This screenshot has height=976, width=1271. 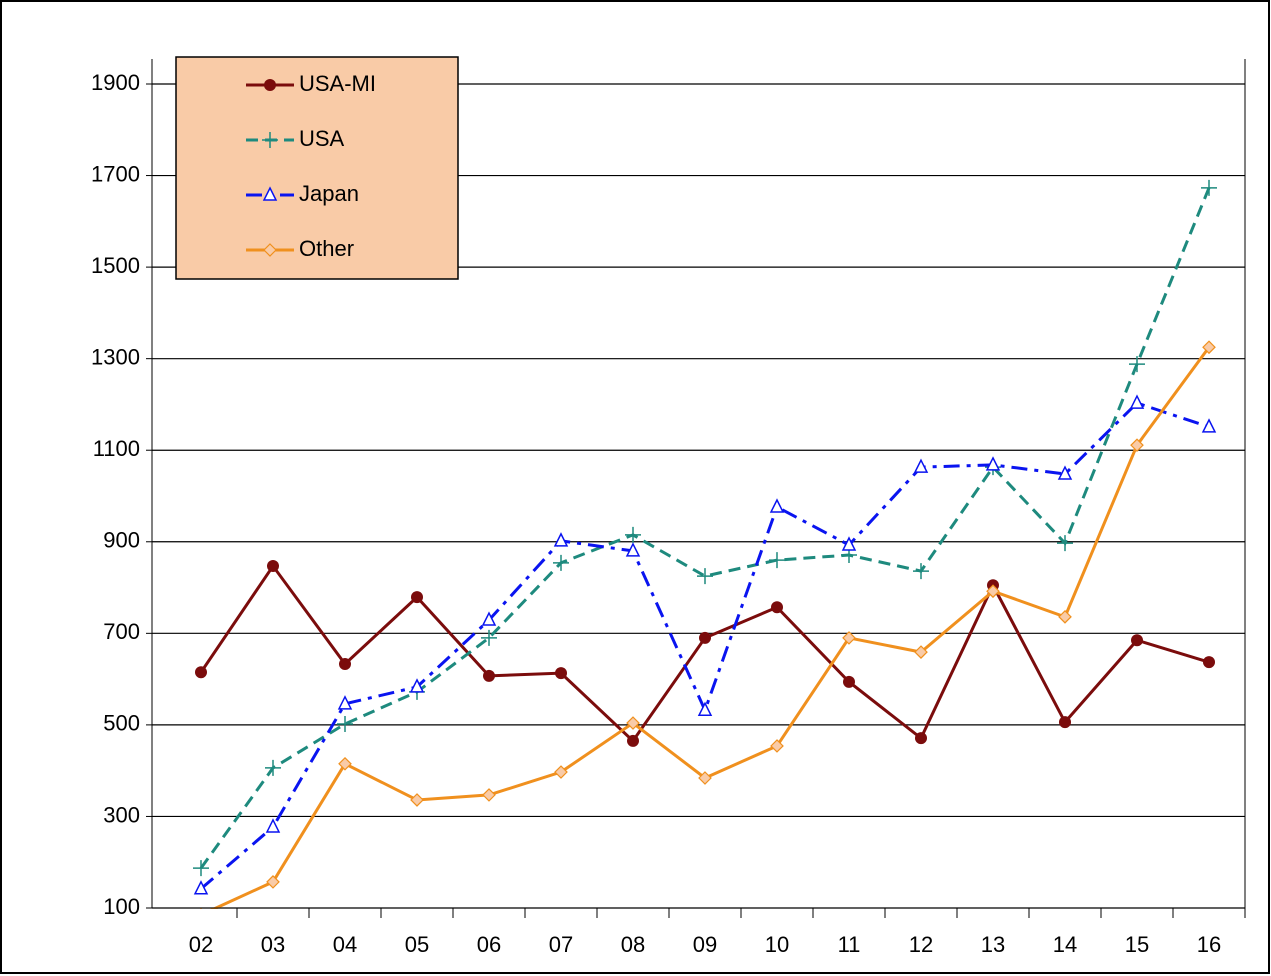 I want to click on x-tick-label: 03, so click(x=273, y=944).